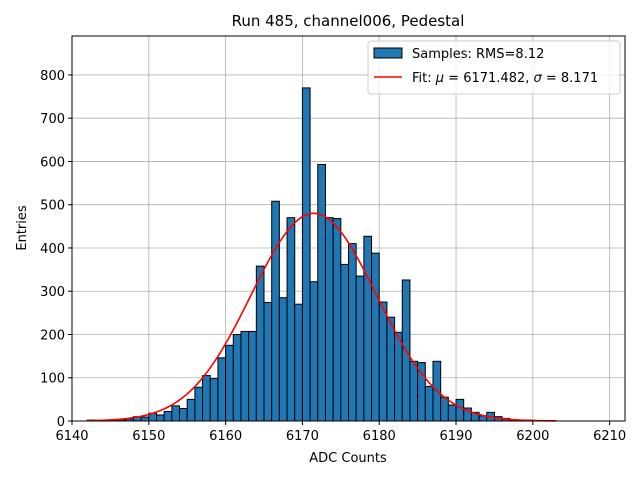 This screenshot has width=640, height=480. Describe the element at coordinates (570, 78) in the screenshot. I see `legend-fit-sigma-value: = 8.171` at that location.